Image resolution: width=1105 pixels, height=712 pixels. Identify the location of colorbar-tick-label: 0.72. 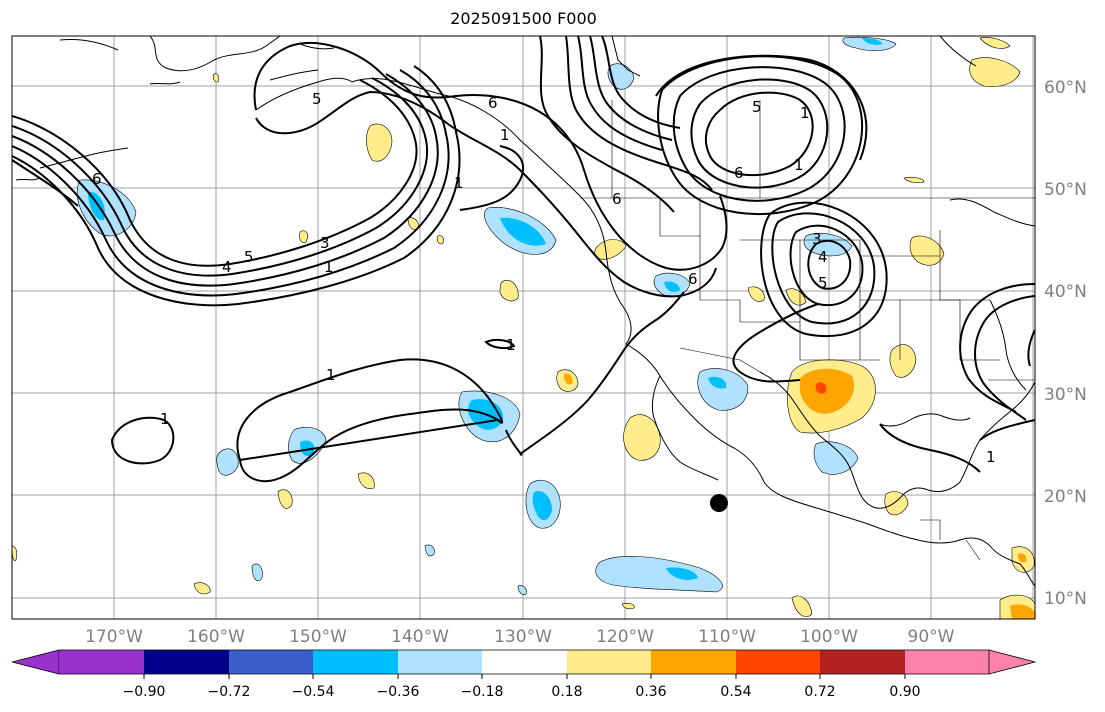
(820, 692).